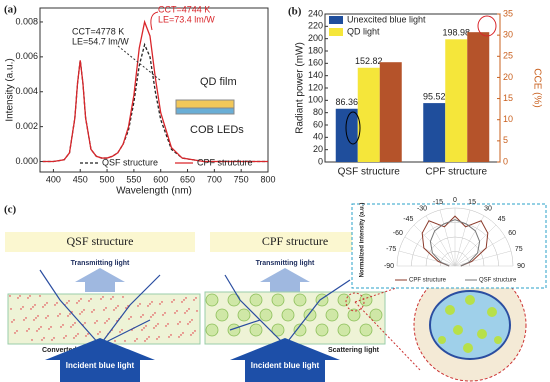 The image size is (550, 382). What do you see at coordinates (502, 219) in the screenshot?
I see `angle-label: 45` at bounding box center [502, 219].